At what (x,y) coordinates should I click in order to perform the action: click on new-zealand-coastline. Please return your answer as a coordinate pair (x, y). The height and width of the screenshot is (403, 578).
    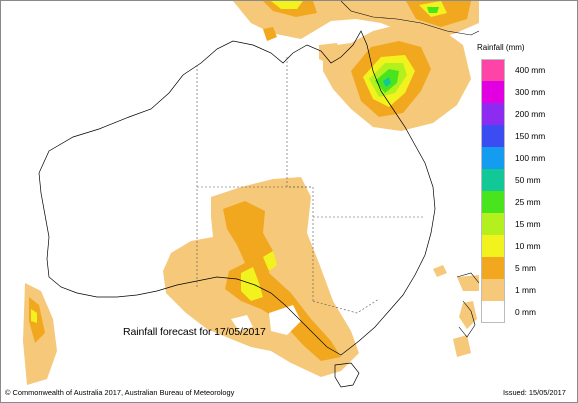
    Looking at the image, I should click on (468, 305).